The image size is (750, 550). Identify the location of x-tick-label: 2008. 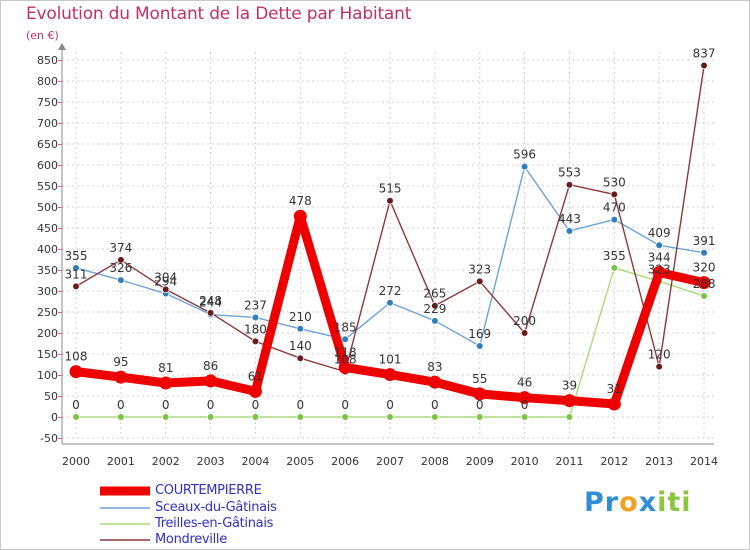
(435, 461).